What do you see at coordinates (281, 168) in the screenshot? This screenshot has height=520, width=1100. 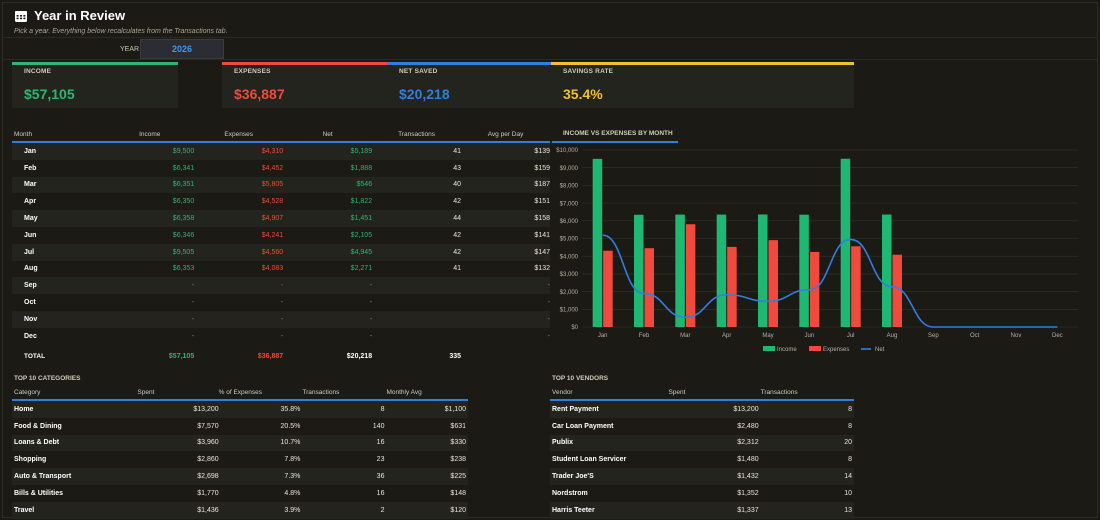 I see `table-row: Feb $6,341 $4,452 $1,888 43 $159` at bounding box center [281, 168].